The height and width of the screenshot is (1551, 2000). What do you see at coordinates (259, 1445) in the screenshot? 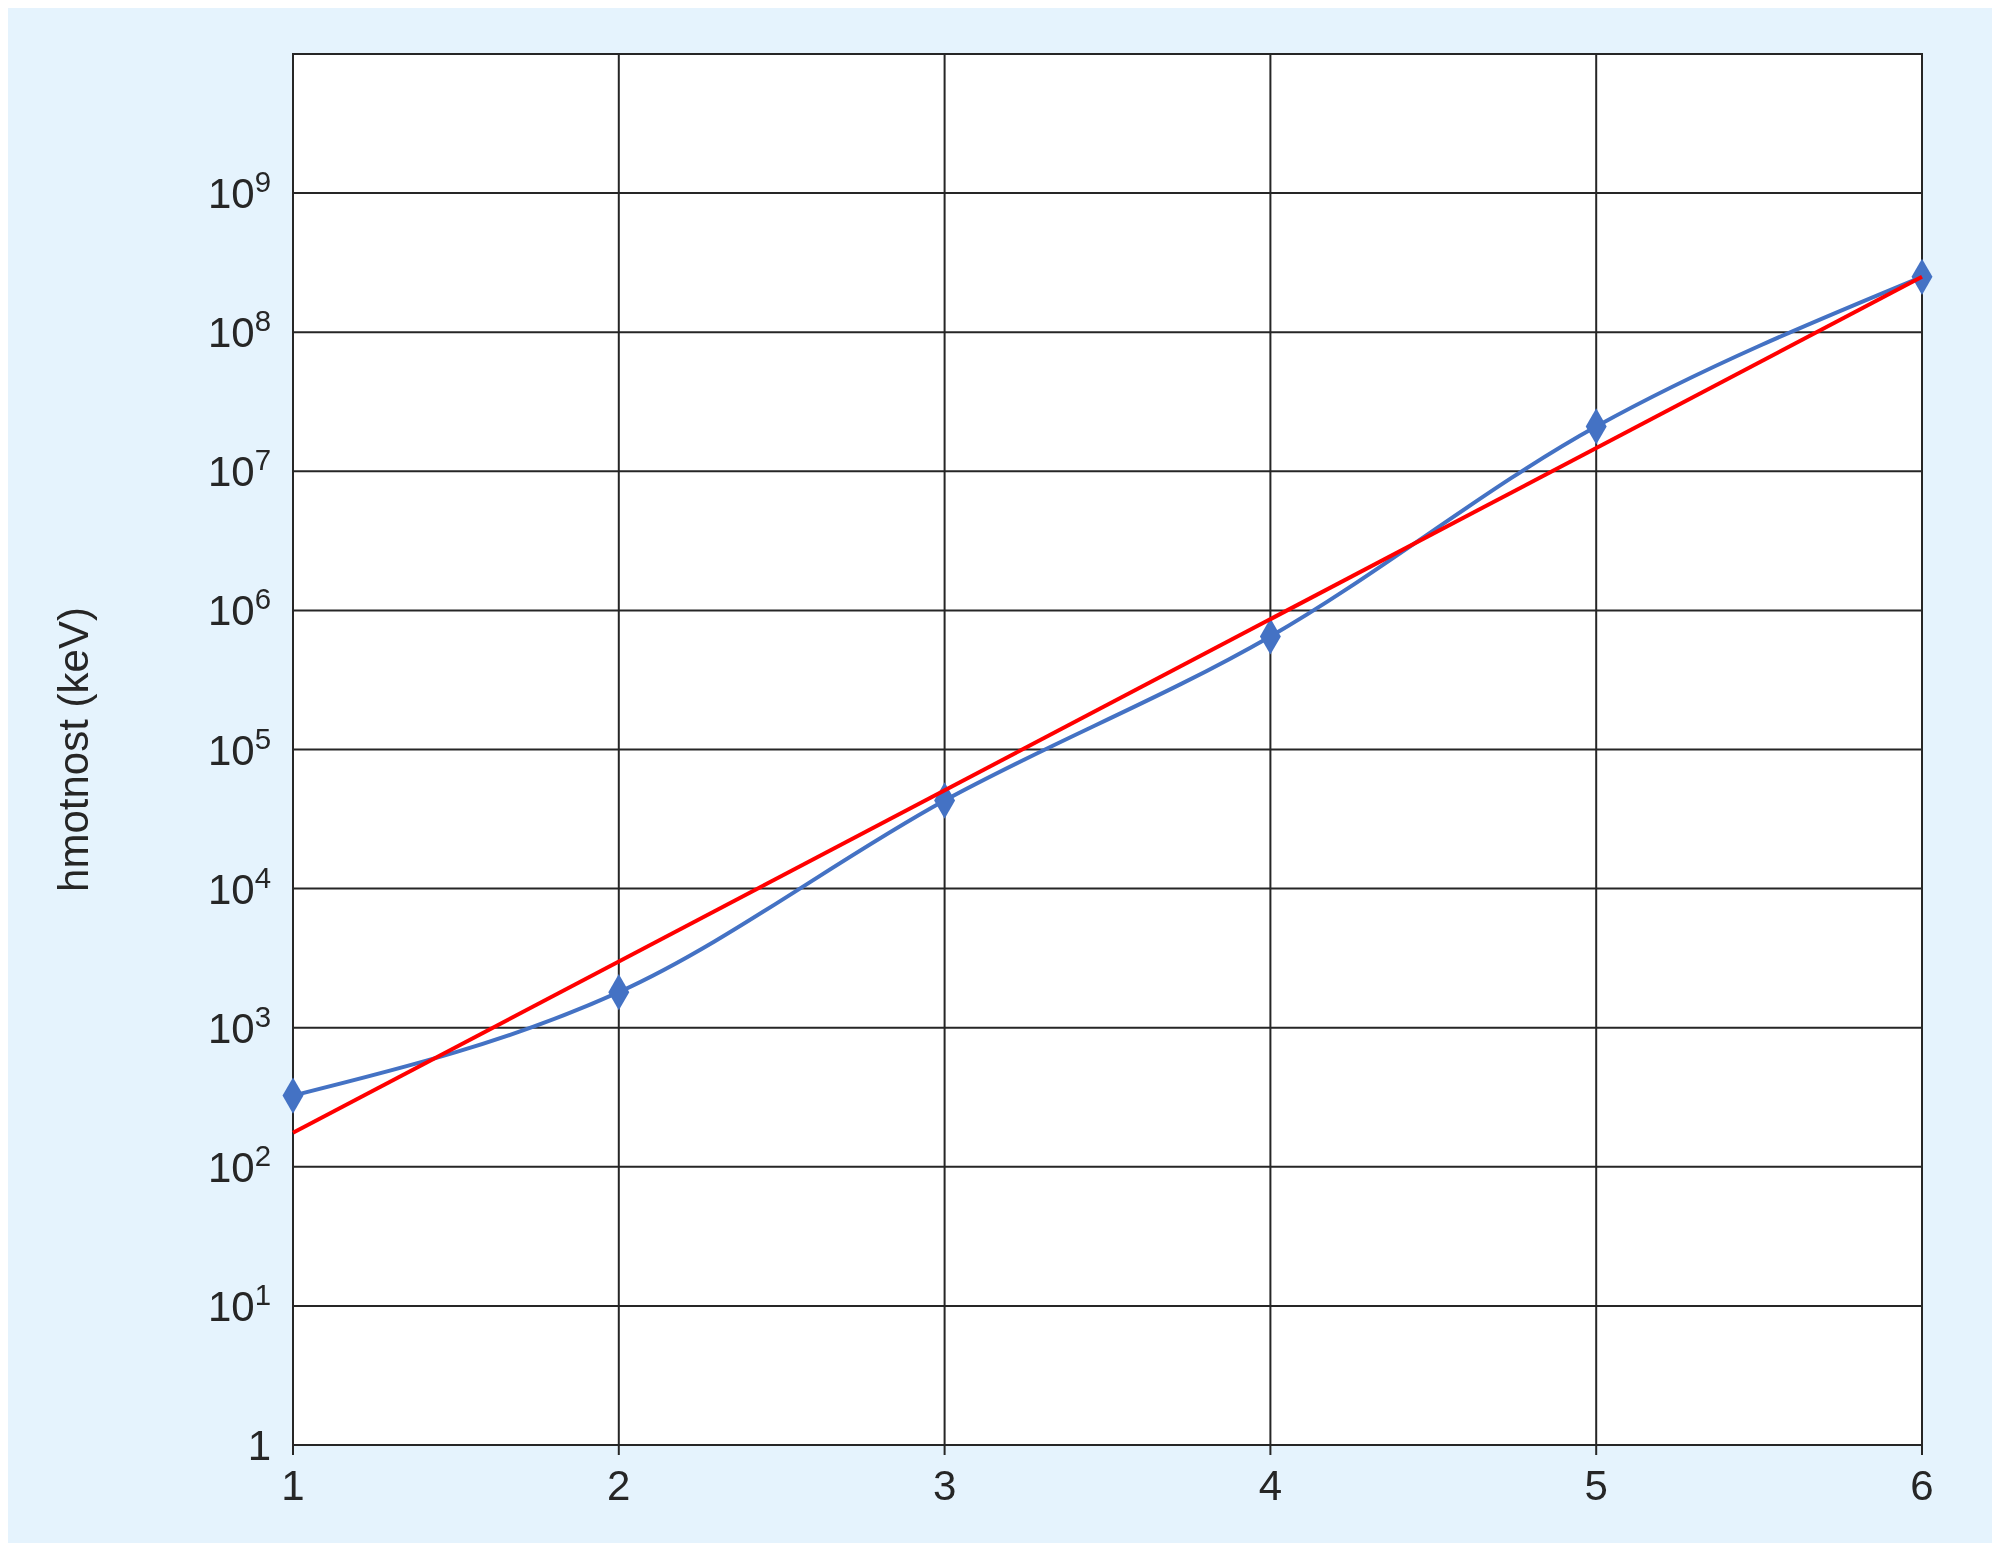
I see `y-tick-label: 1` at bounding box center [259, 1445].